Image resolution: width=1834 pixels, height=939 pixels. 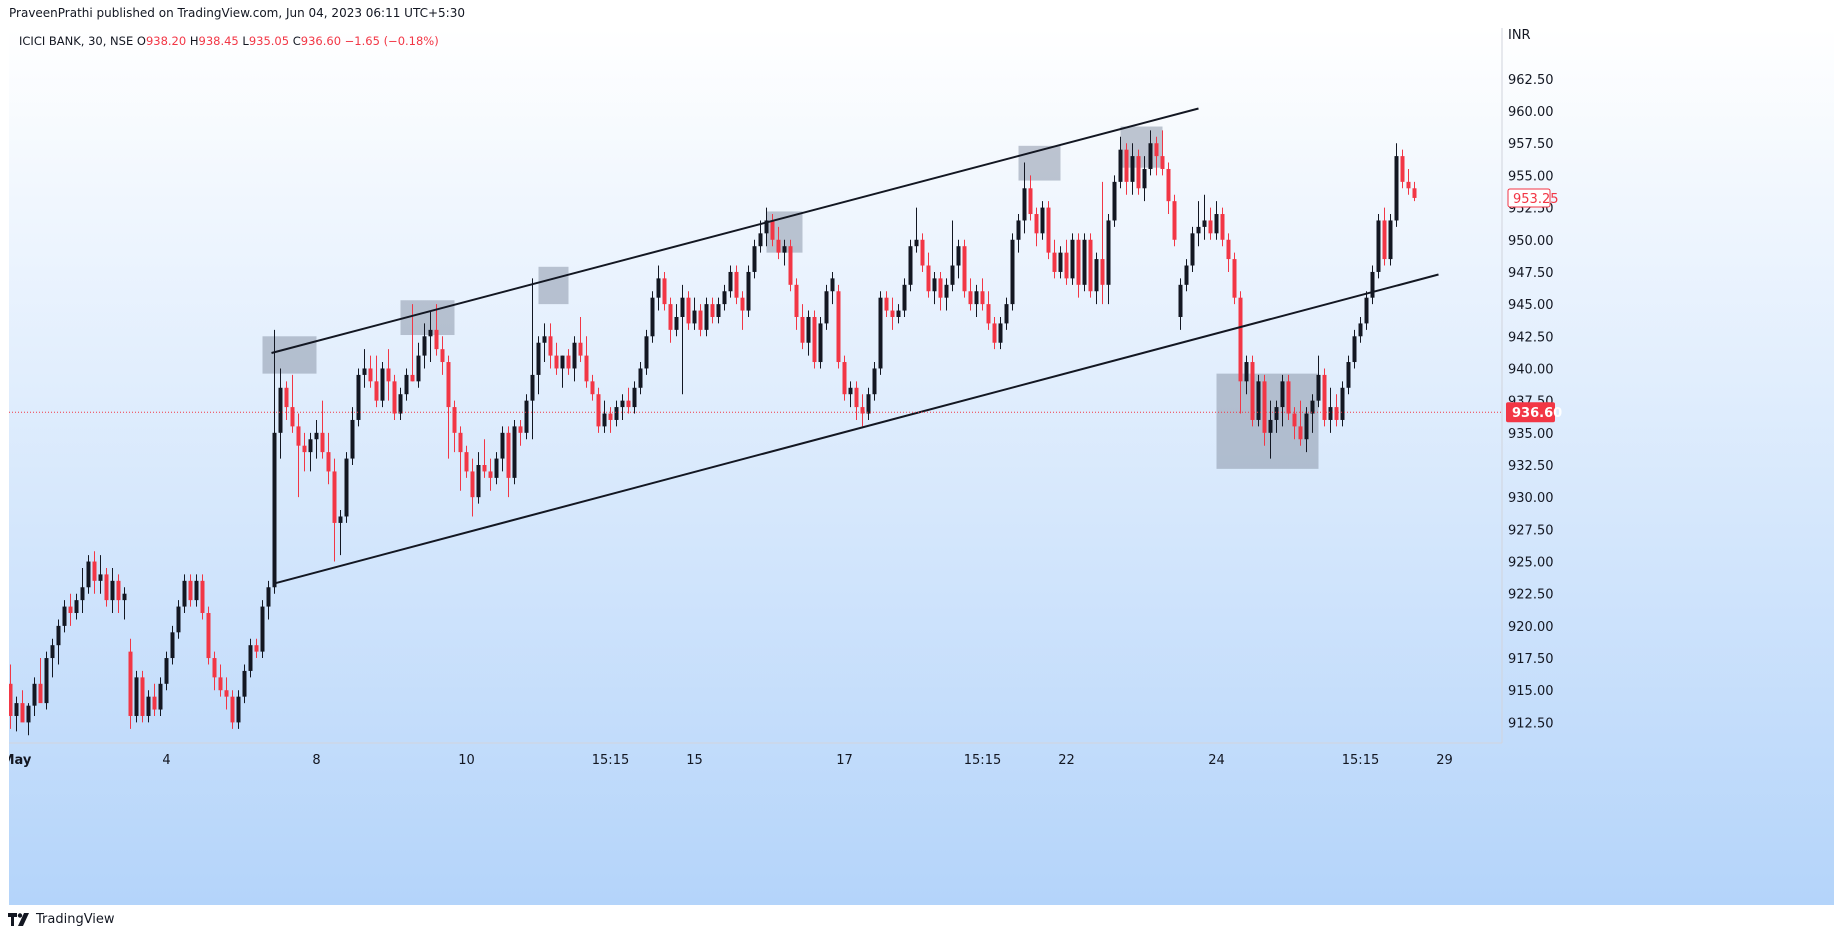 I want to click on tradingview-footer: TradingView, so click(x=61, y=919).